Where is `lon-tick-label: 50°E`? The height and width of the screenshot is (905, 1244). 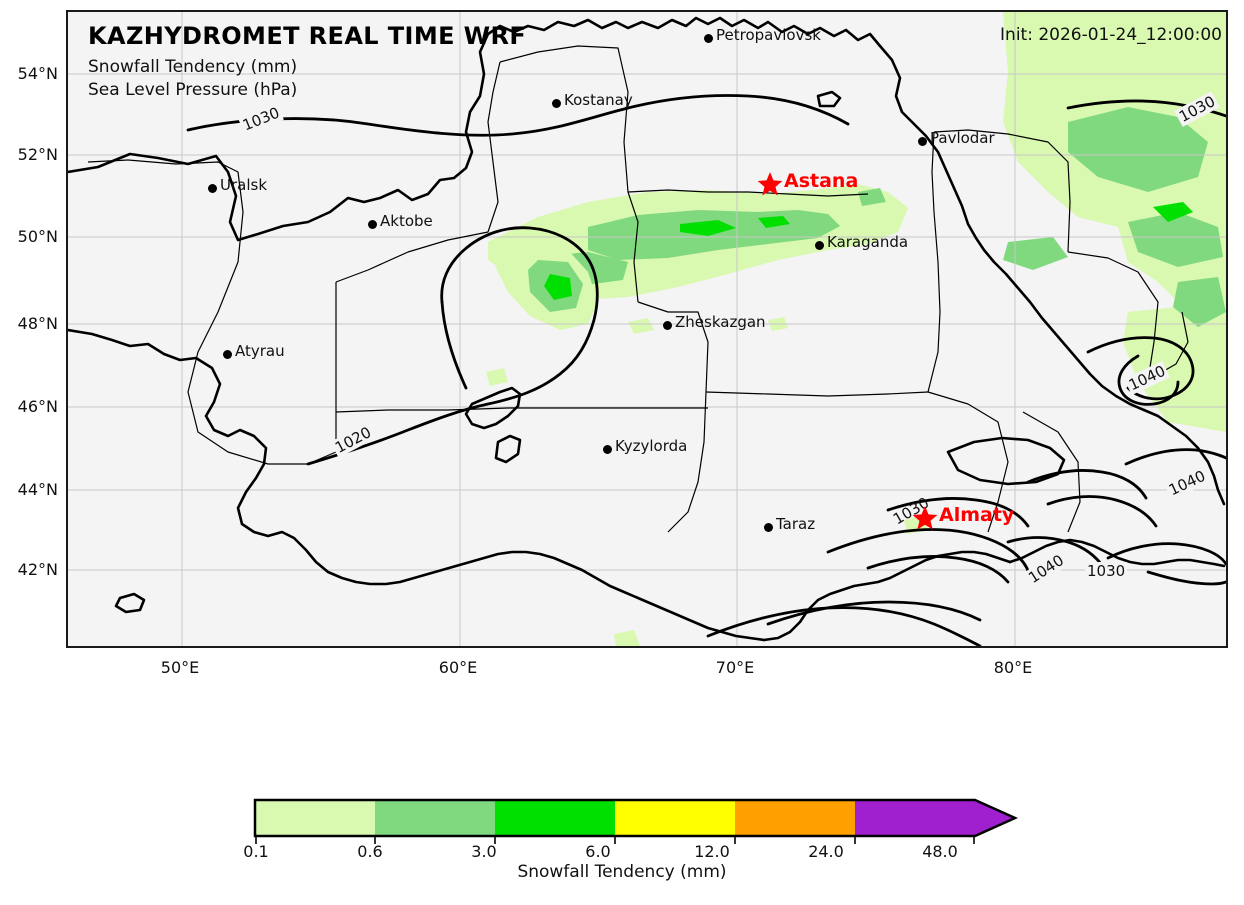
lon-tick-label: 50°E is located at coordinates (180, 667).